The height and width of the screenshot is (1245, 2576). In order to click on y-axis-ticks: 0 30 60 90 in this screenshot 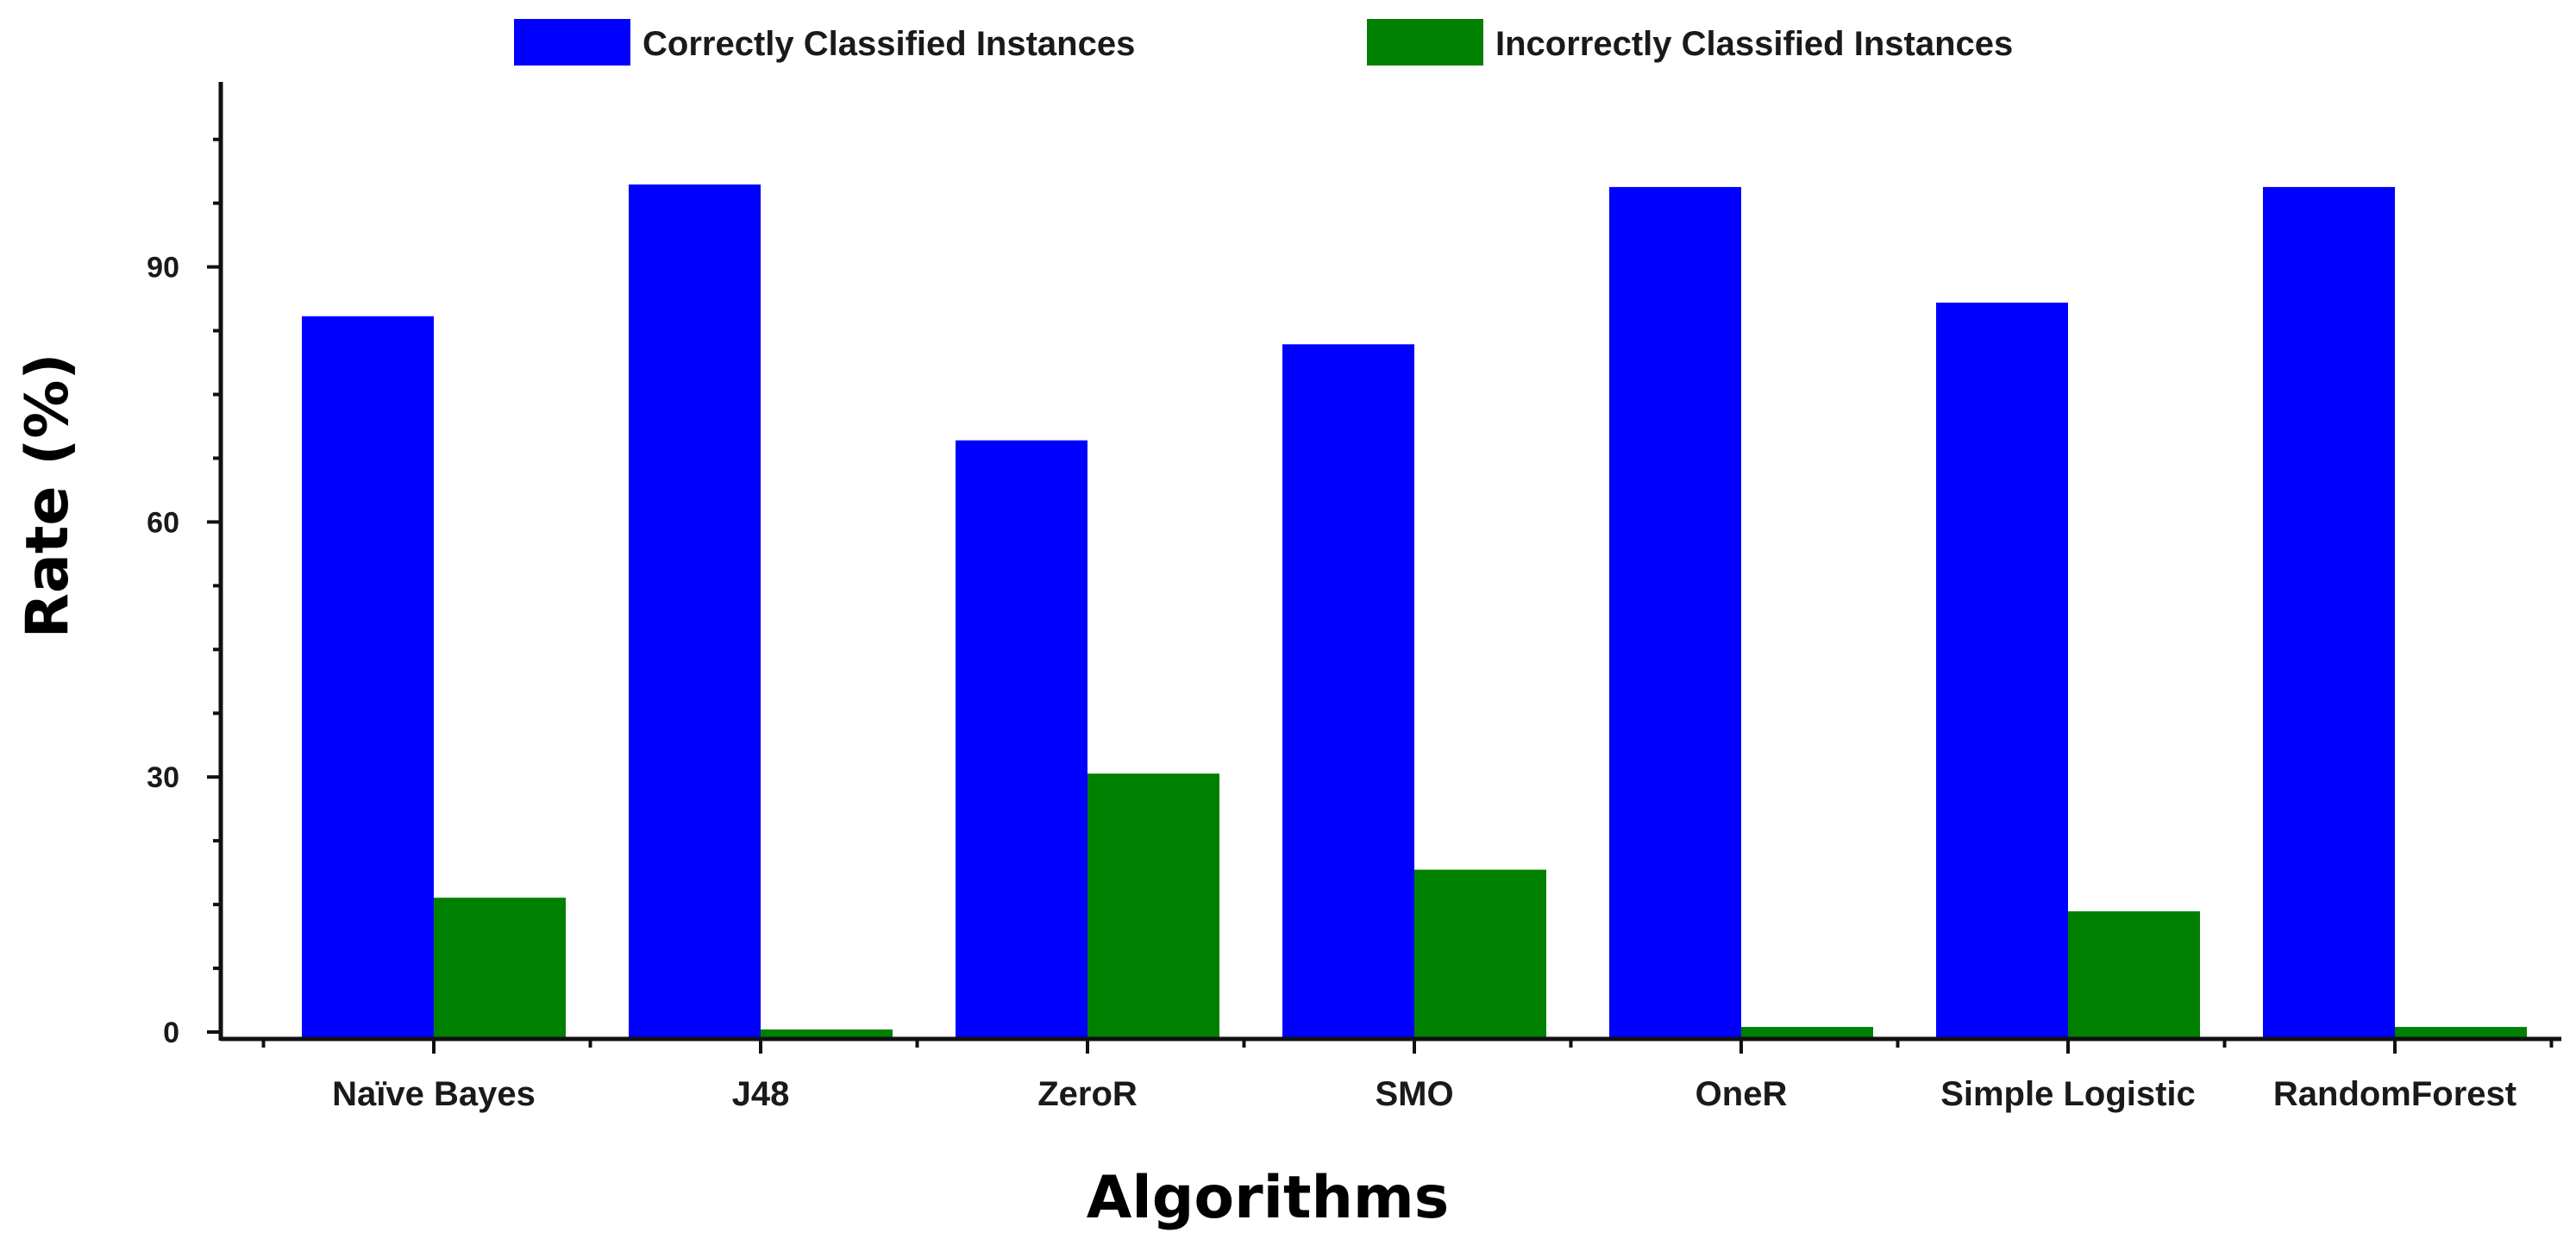, I will do `click(184, 593)`.